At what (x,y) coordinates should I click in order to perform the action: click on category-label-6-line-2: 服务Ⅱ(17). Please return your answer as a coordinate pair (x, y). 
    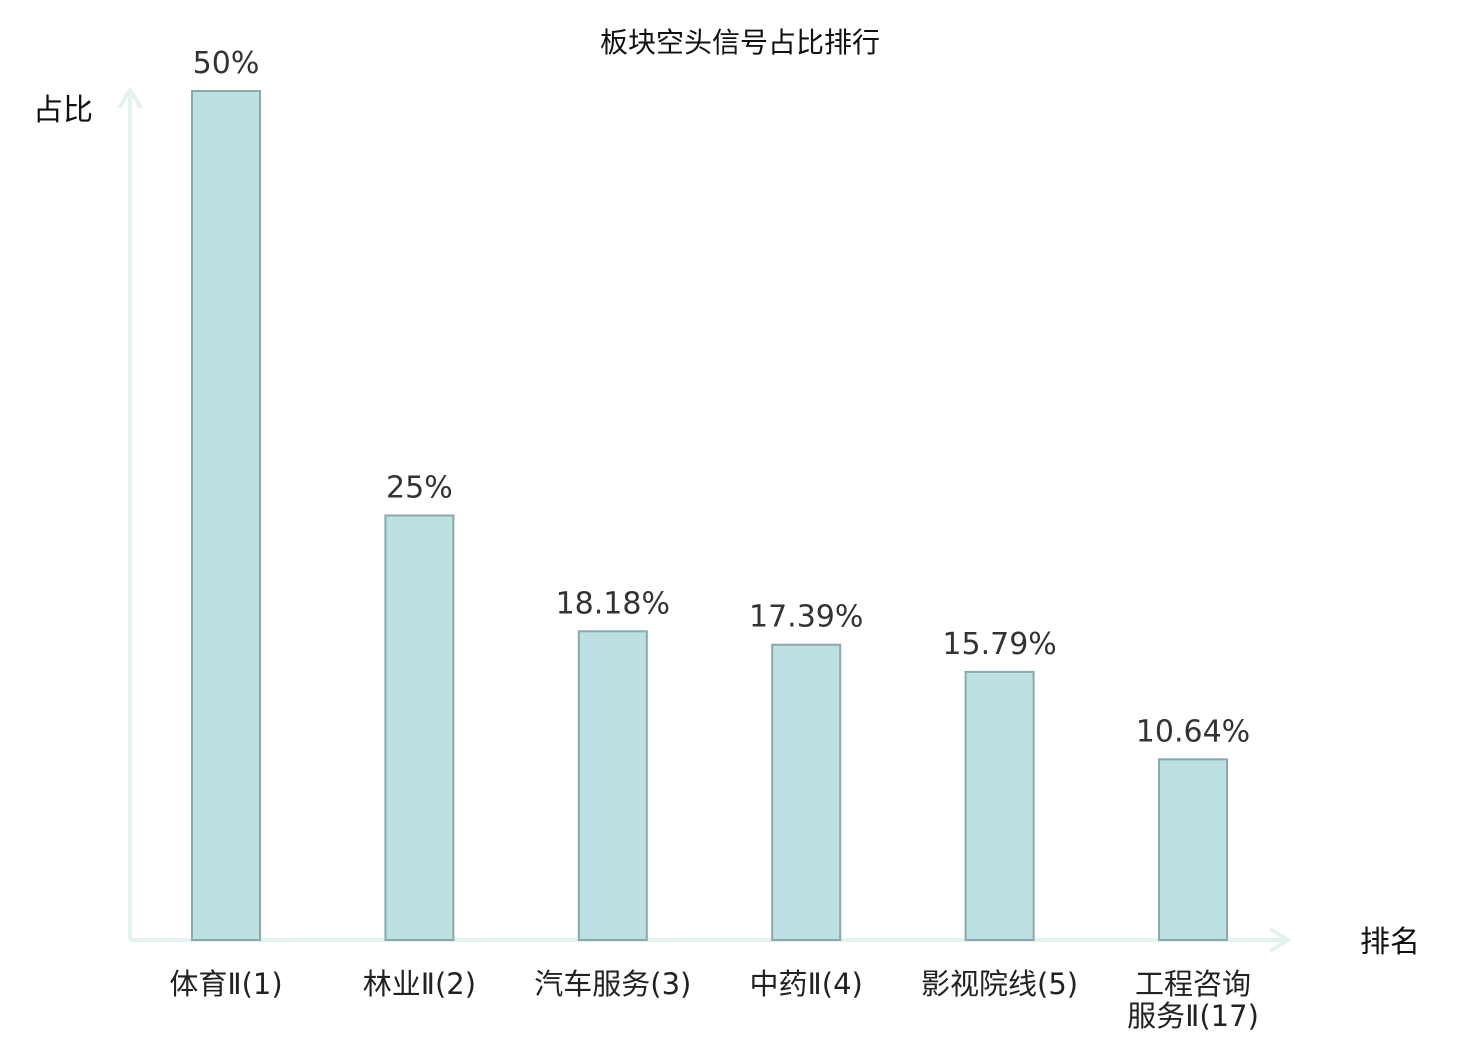
    Looking at the image, I should click on (1193, 1016).